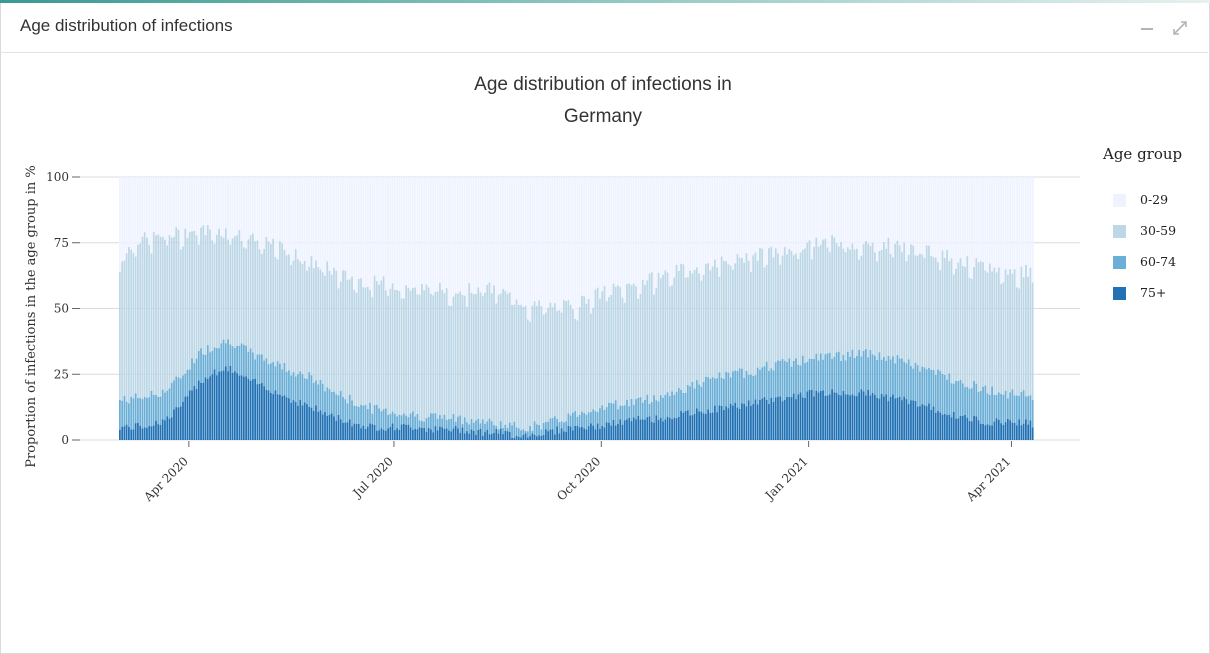 This screenshot has height=654, width=1210. Describe the element at coordinates (1154, 199) in the screenshot. I see `legend-label: 0-29` at that location.